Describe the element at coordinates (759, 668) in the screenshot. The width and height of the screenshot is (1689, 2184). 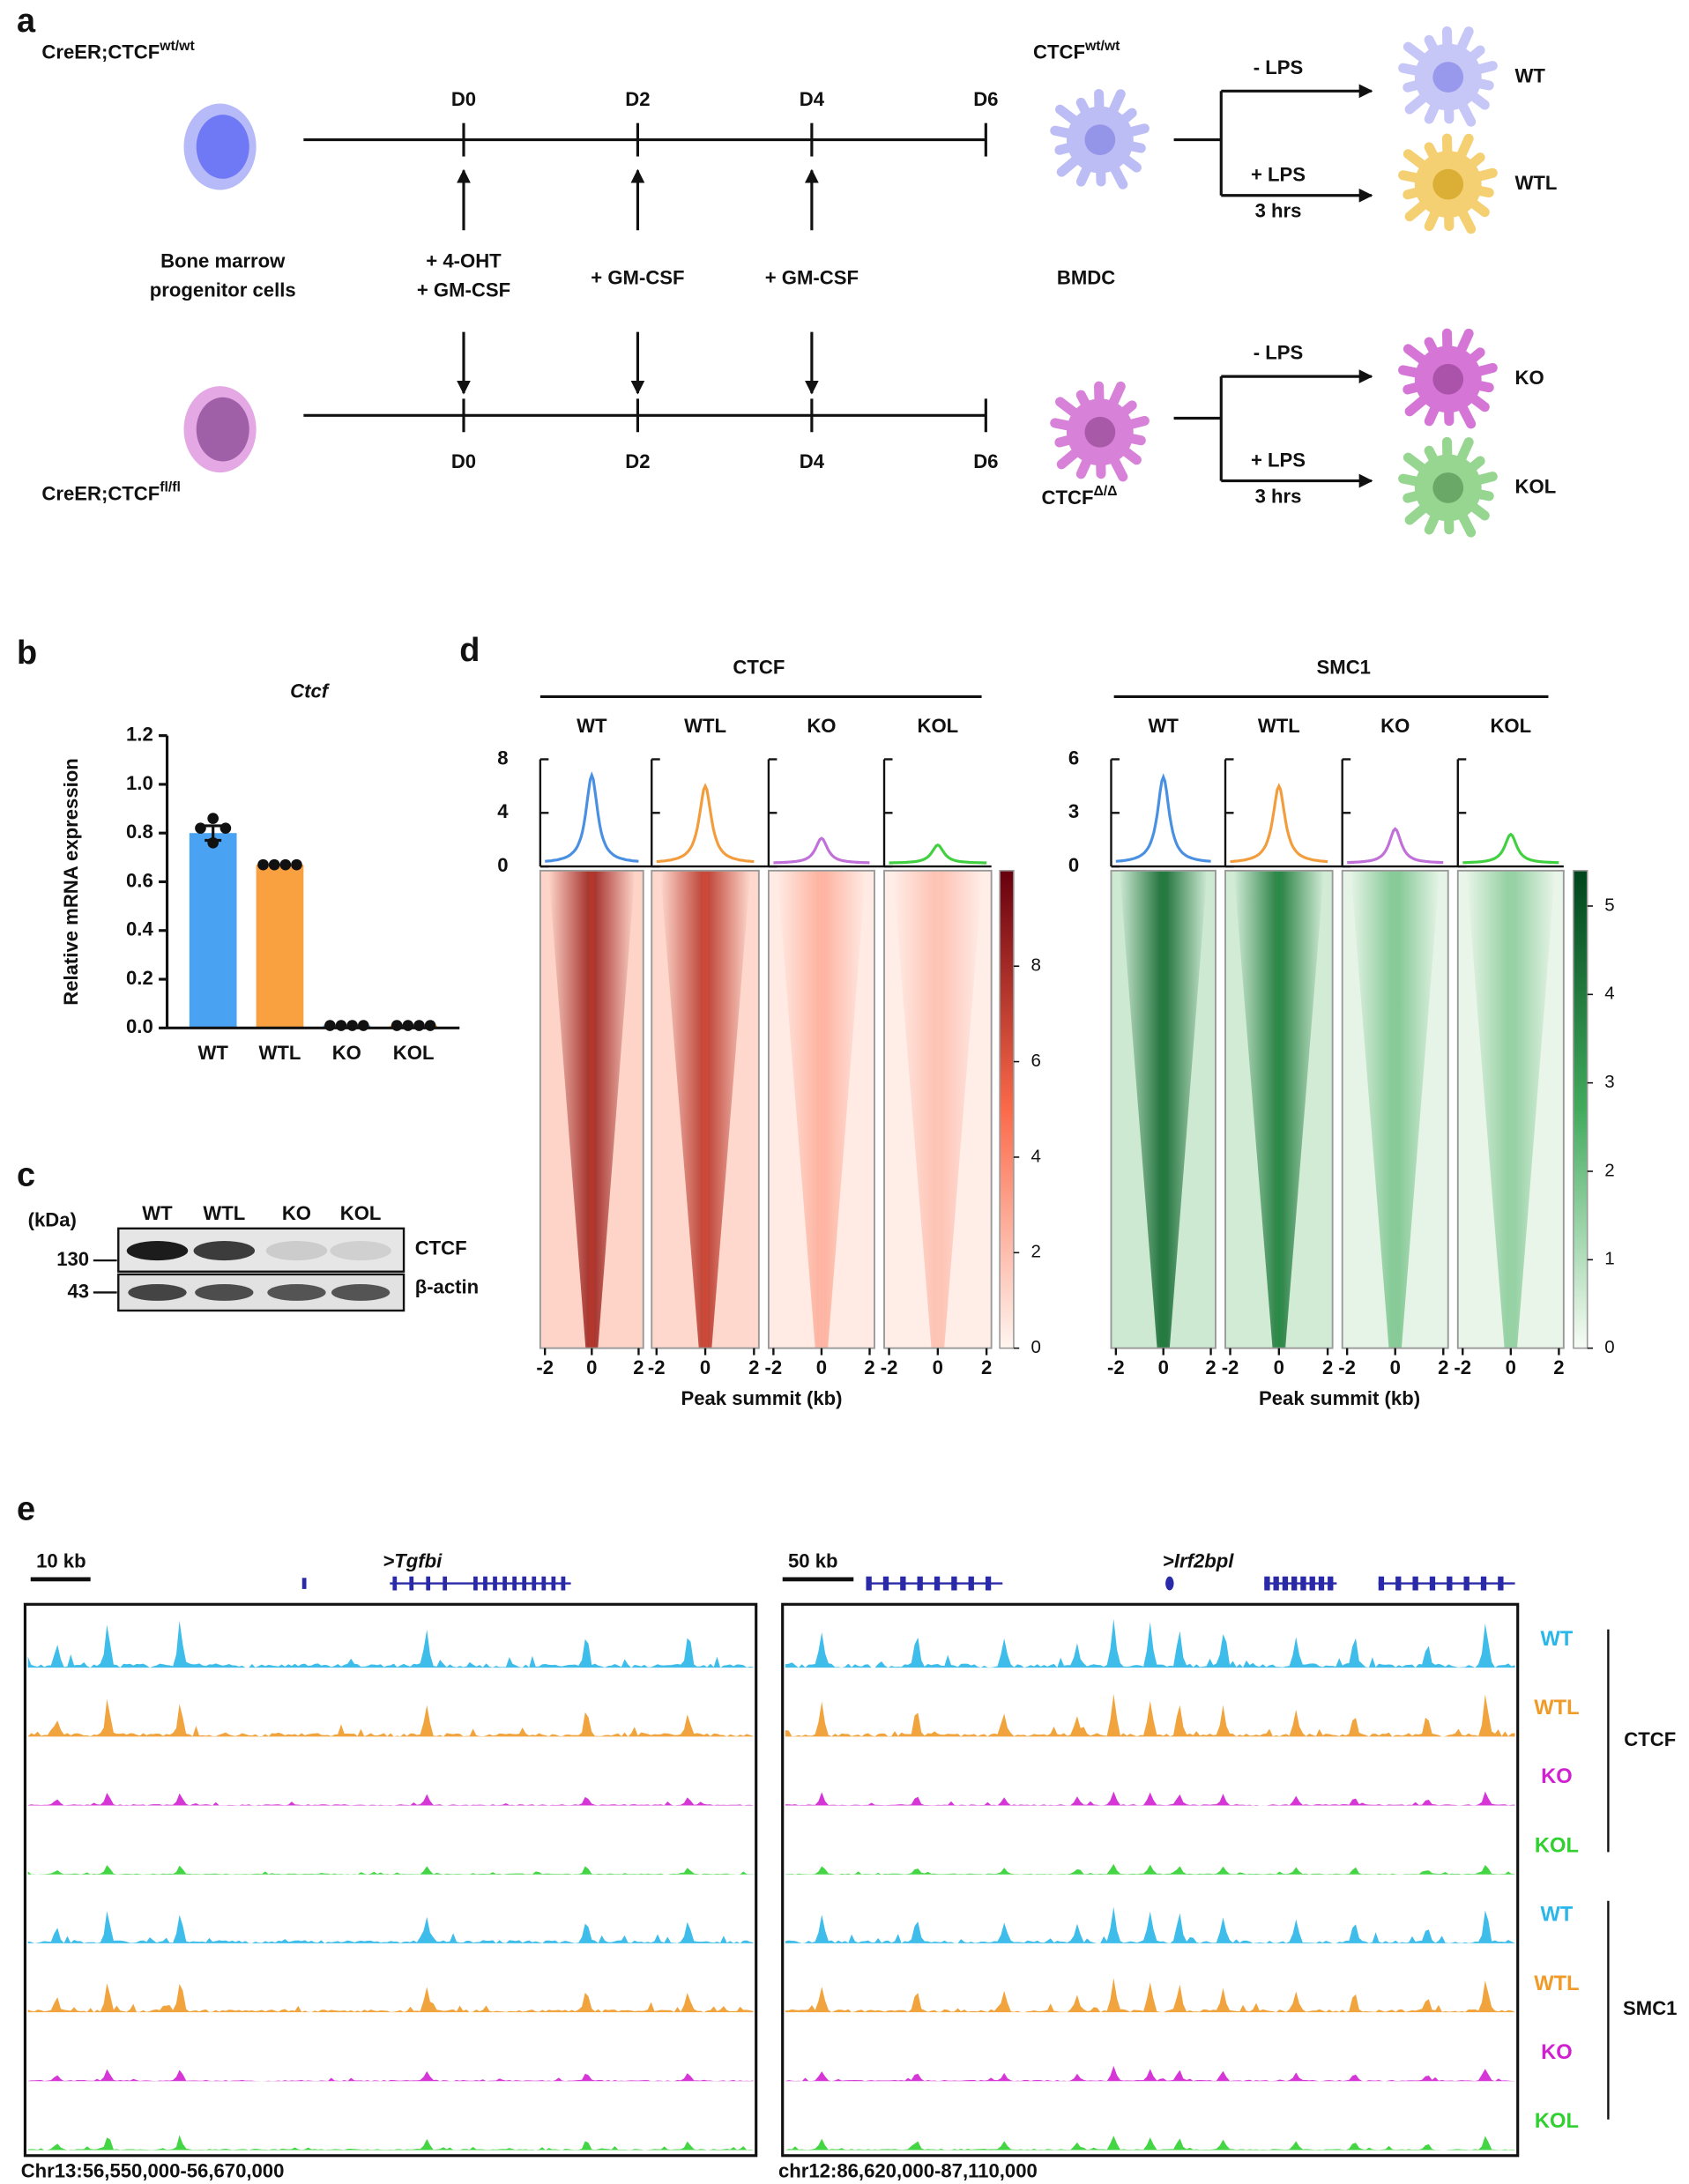
I see `group-title: CTCF` at that location.